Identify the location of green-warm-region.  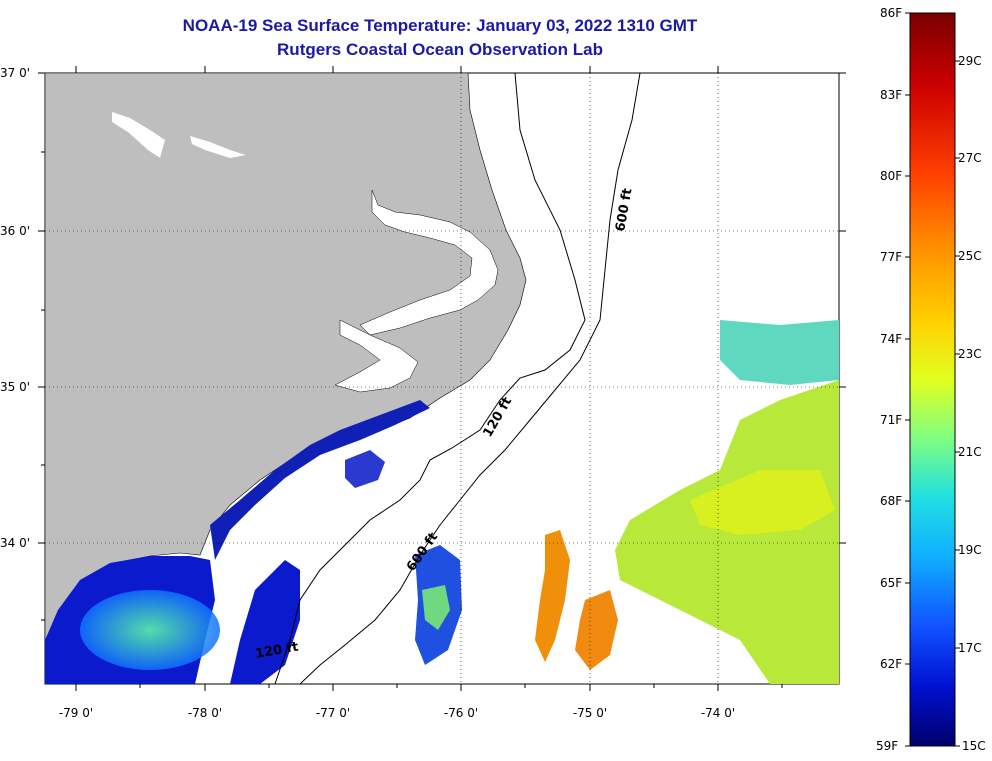
(727, 532).